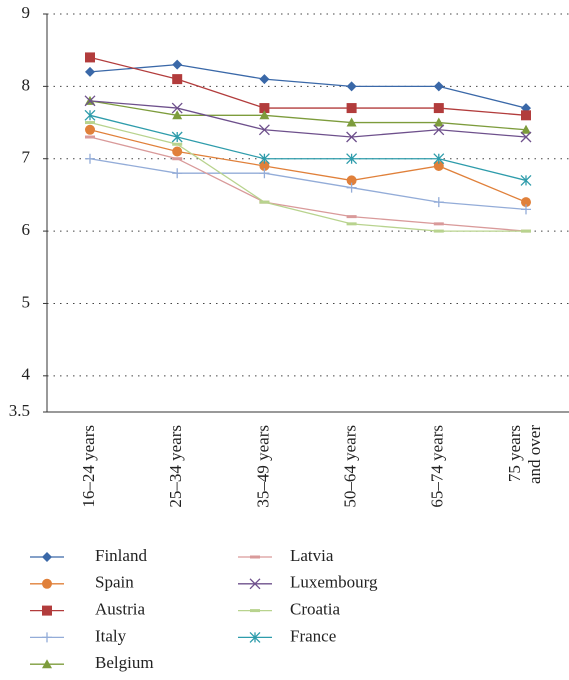  I want to click on legend-label: Spain, so click(114, 582).